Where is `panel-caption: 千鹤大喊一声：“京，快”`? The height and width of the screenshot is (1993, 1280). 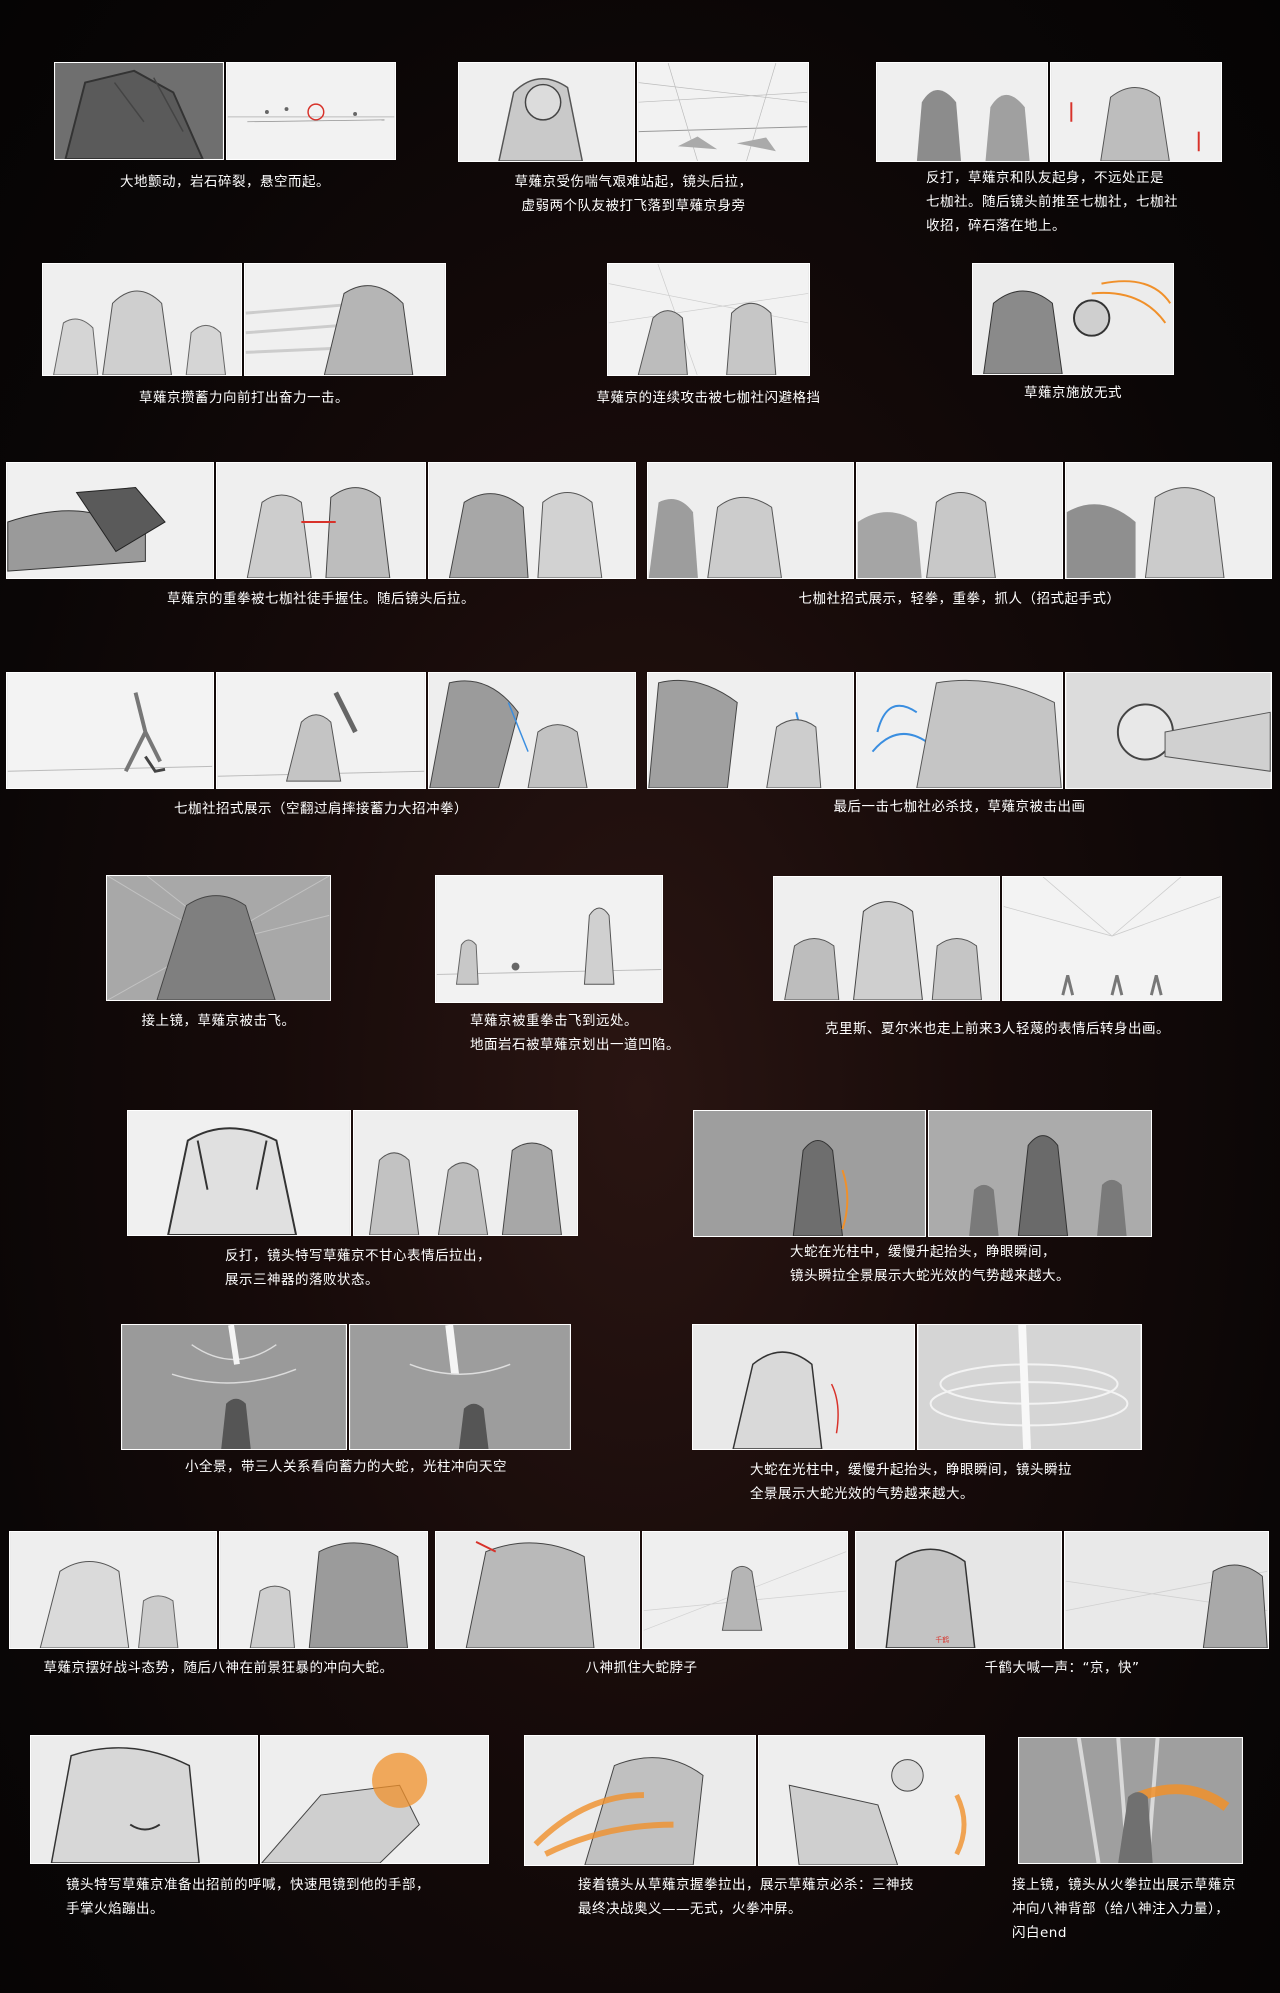 panel-caption: 千鹤大喊一声：“京，快” is located at coordinates (1062, 1668).